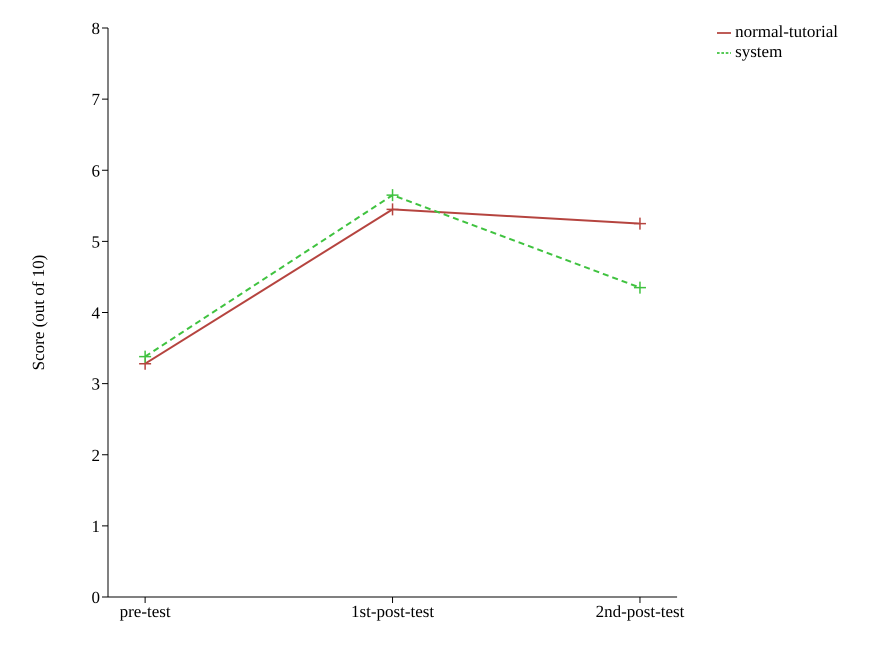  What do you see at coordinates (96, 455) in the screenshot?
I see `y-tick-label: 2` at bounding box center [96, 455].